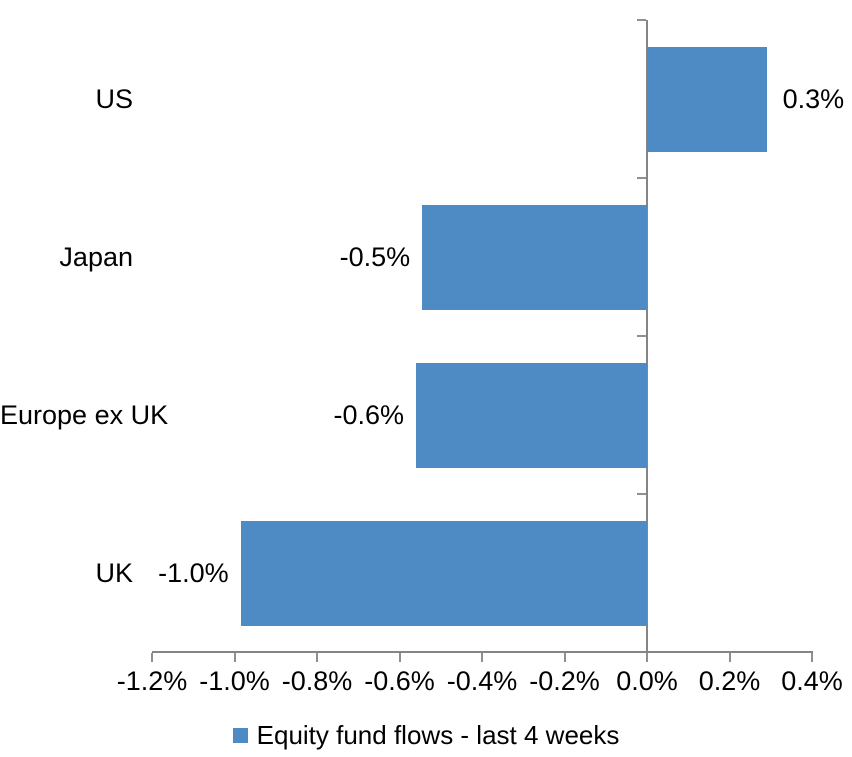  I want to click on data-label-uk: -1.0%, so click(193, 573).